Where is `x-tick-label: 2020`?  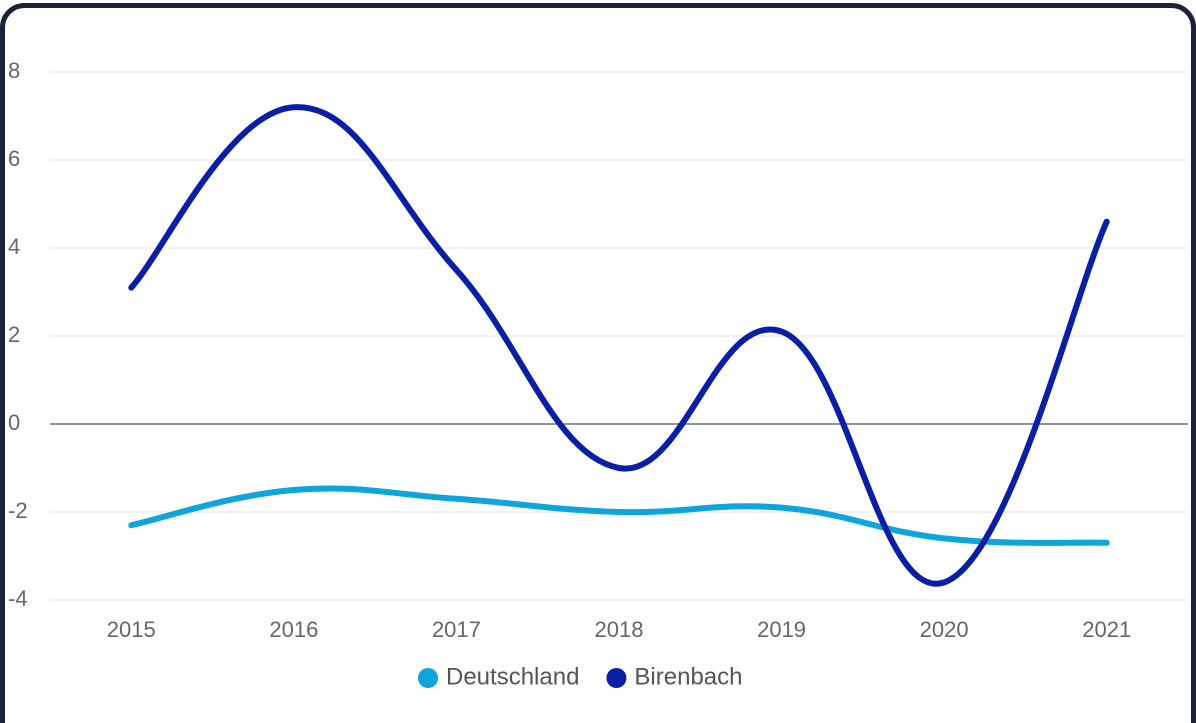 x-tick-label: 2020 is located at coordinates (944, 629).